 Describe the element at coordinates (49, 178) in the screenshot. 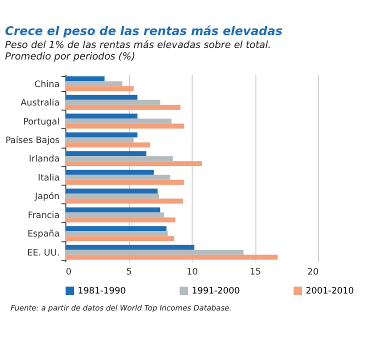

I see `y-tick-label: Italia` at that location.